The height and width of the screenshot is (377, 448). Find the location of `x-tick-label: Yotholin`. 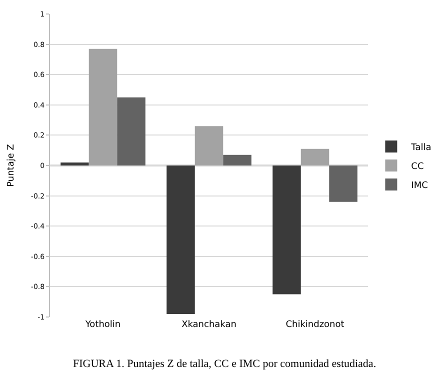

x-tick-label: Yotholin is located at coordinates (102, 325).